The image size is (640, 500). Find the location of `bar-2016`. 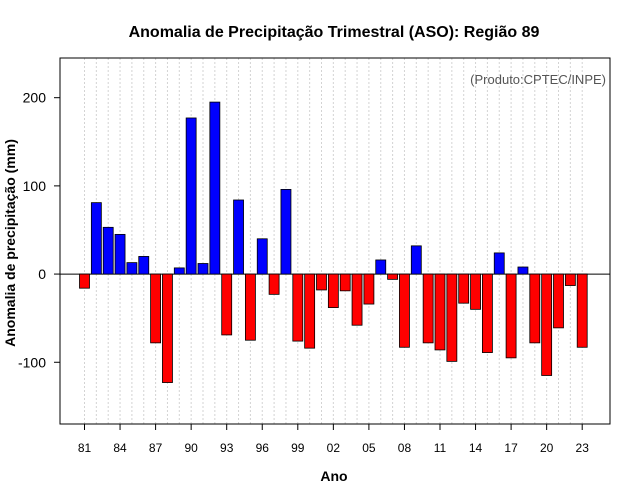

bar-2016 is located at coordinates (499, 263).